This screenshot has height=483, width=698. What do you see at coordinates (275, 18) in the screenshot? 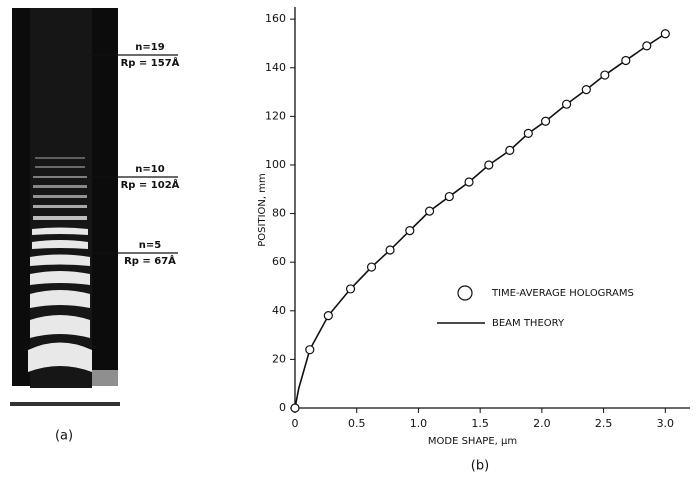
I see `y-tick-label: 160` at bounding box center [275, 18].